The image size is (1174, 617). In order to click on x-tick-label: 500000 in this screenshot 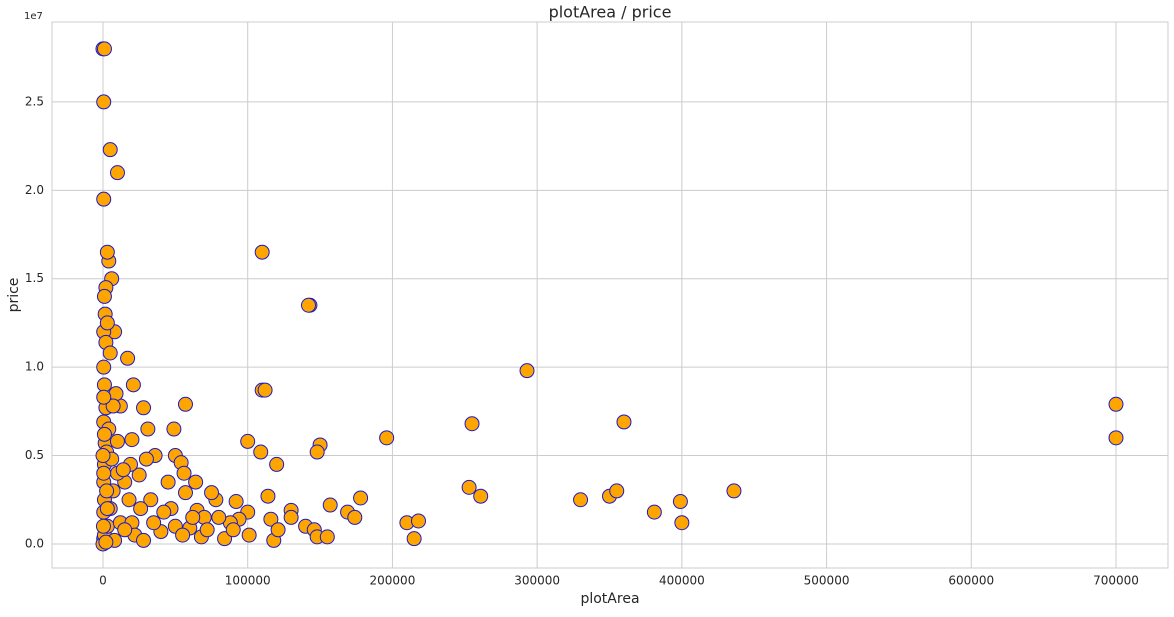, I will do `click(827, 581)`.